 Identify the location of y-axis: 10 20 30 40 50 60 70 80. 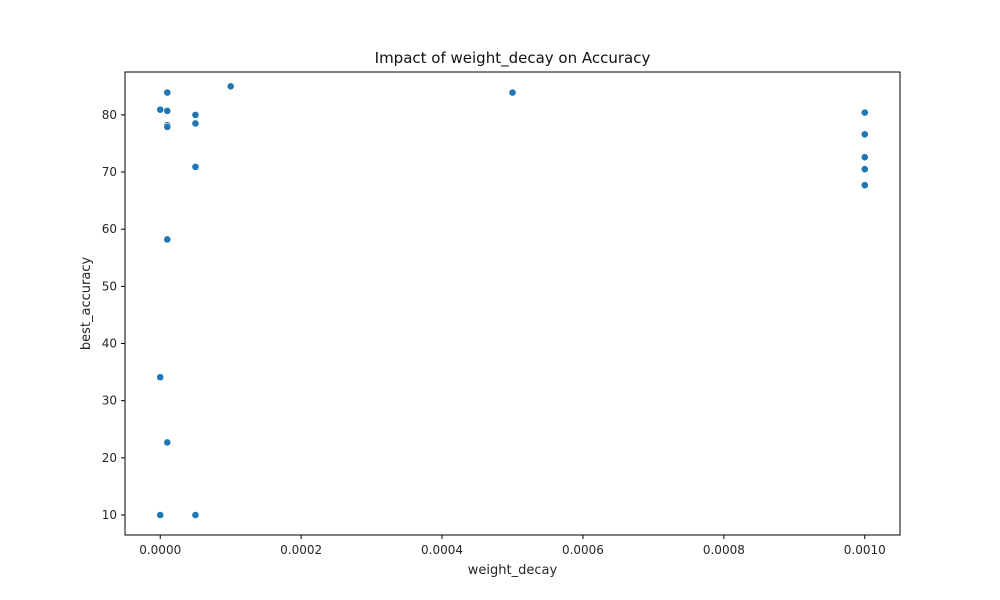
(113, 315).